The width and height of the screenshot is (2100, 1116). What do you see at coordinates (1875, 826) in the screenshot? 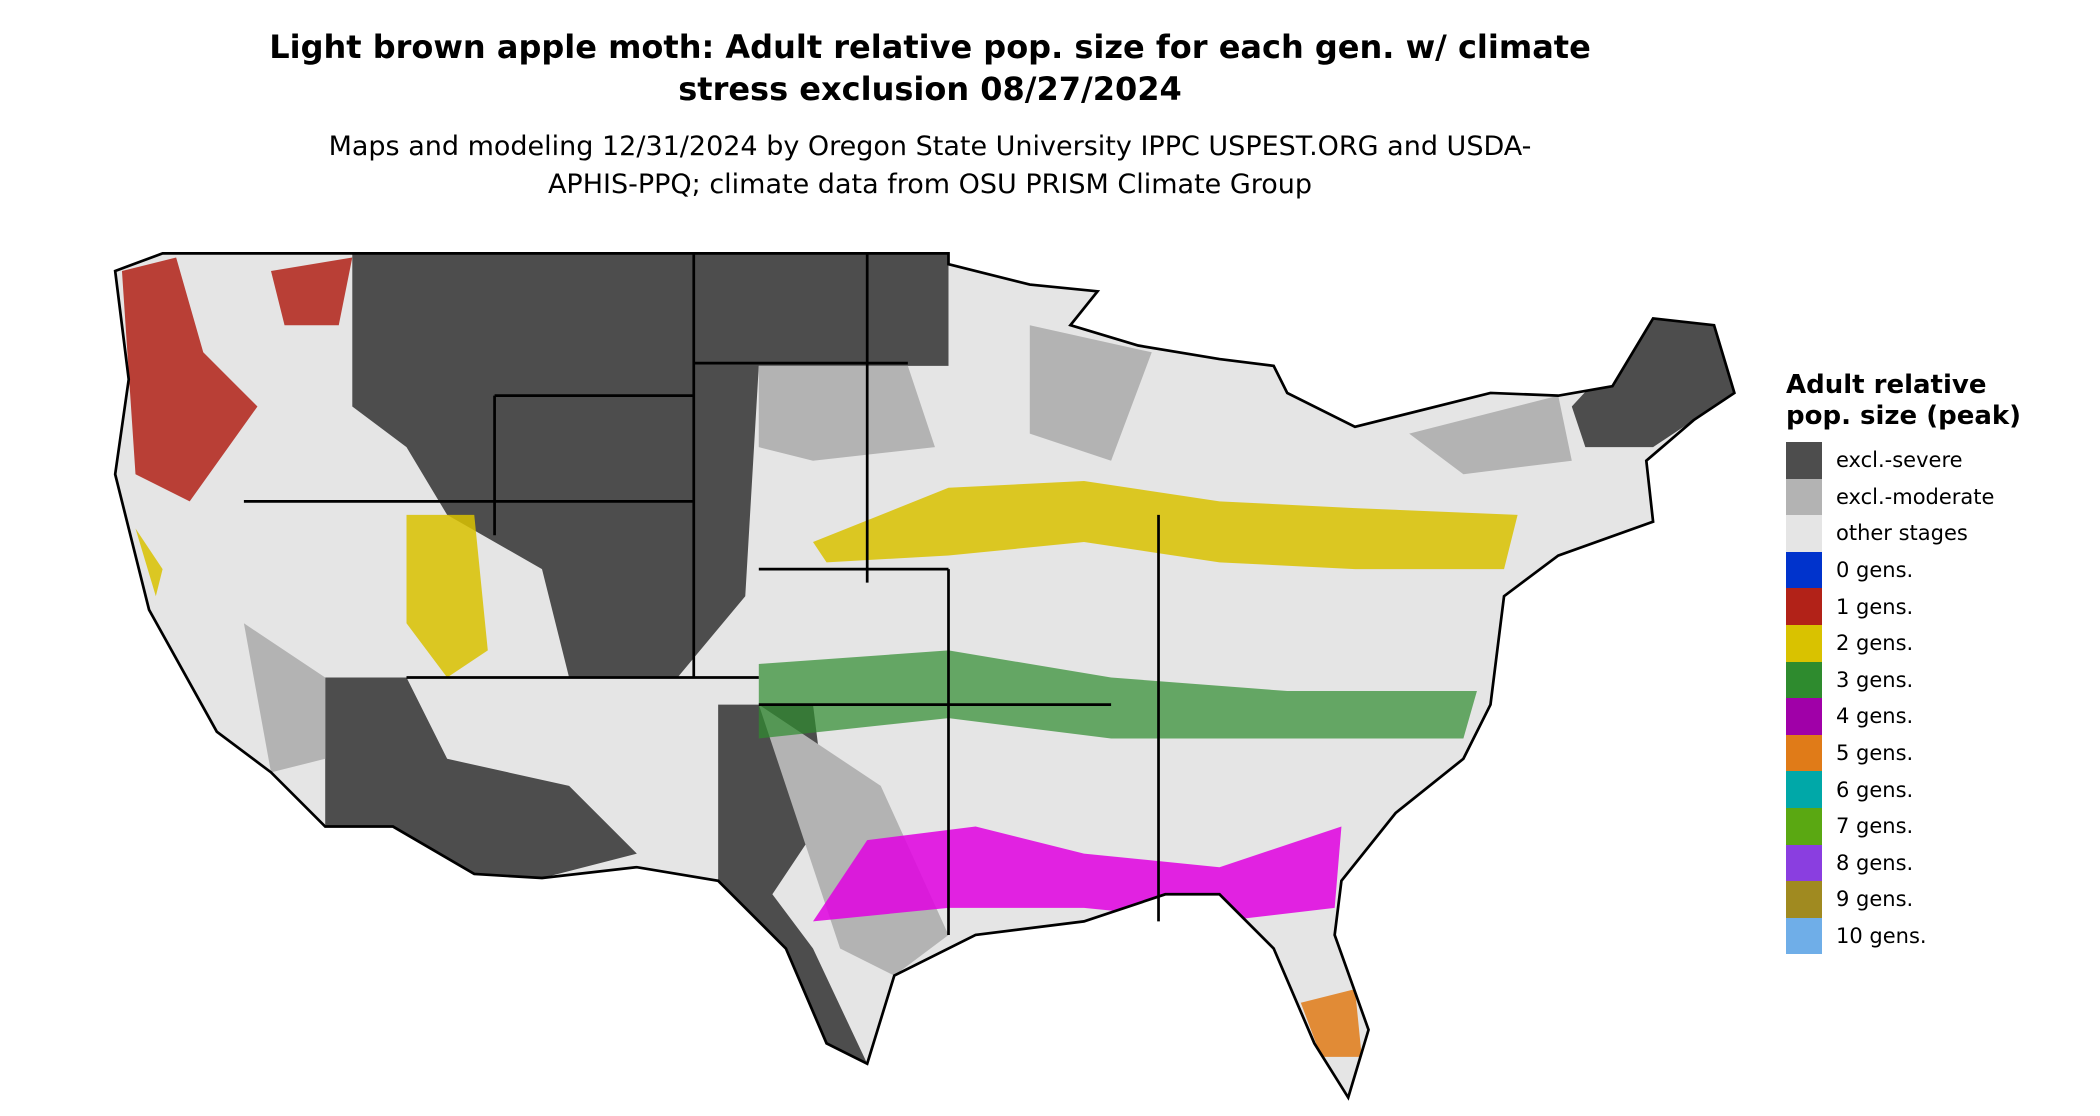
I see `legend-label: 7 gens.` at bounding box center [1875, 826].